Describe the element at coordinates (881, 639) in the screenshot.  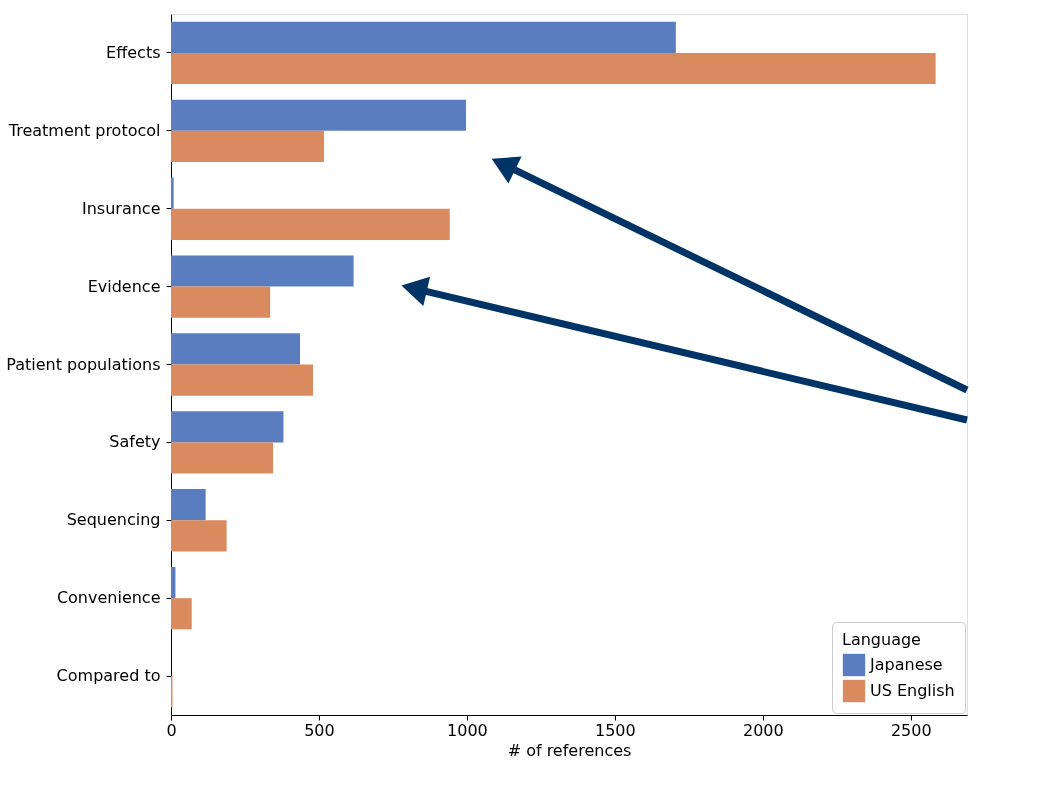
I see `legend-title: Language` at that location.